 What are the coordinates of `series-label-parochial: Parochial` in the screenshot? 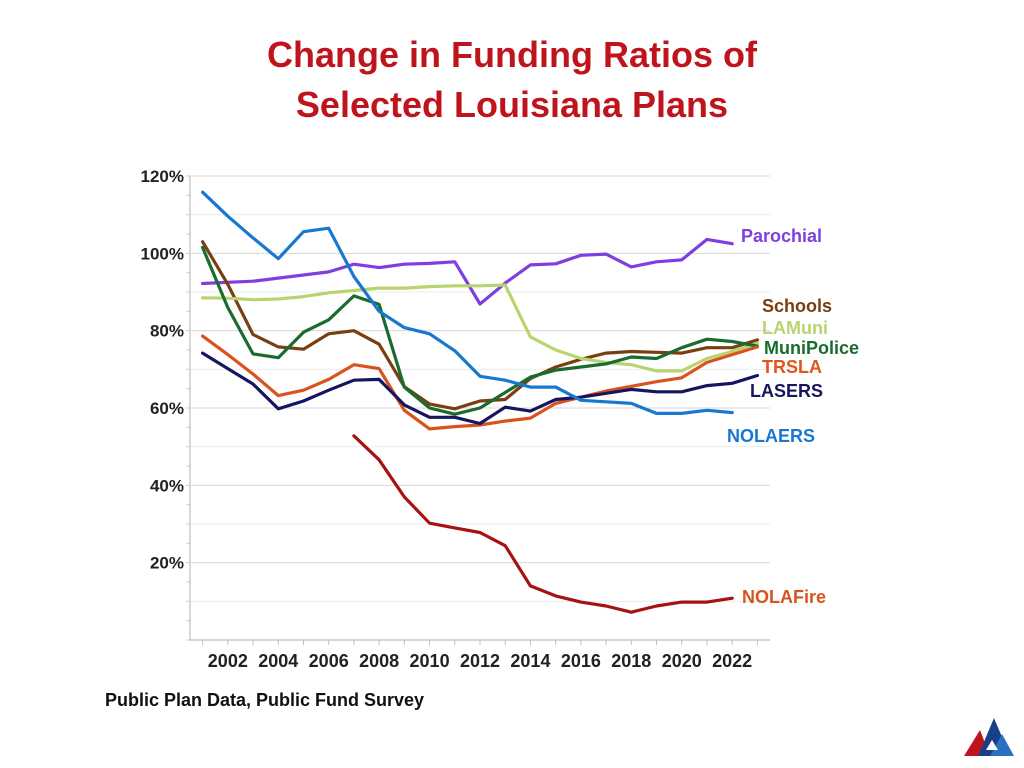 It's located at (781, 236).